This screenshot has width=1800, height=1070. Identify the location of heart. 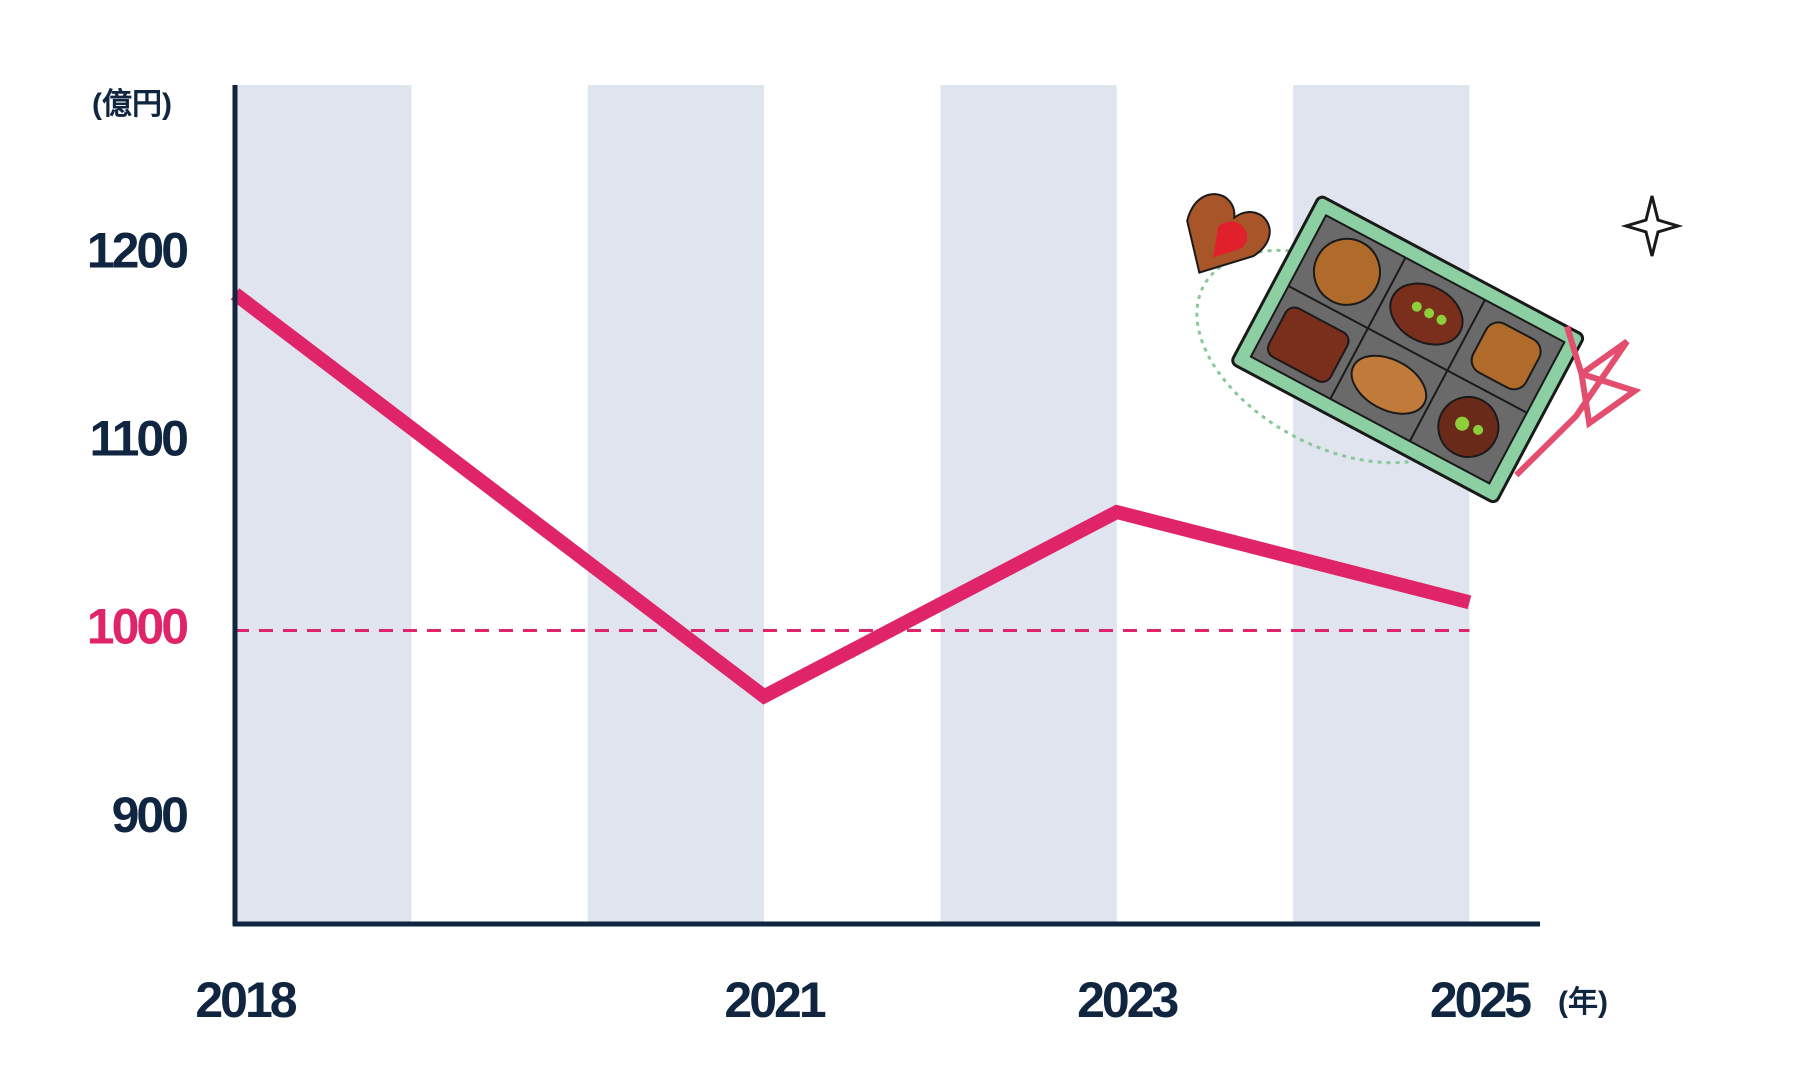
(1230, 239).